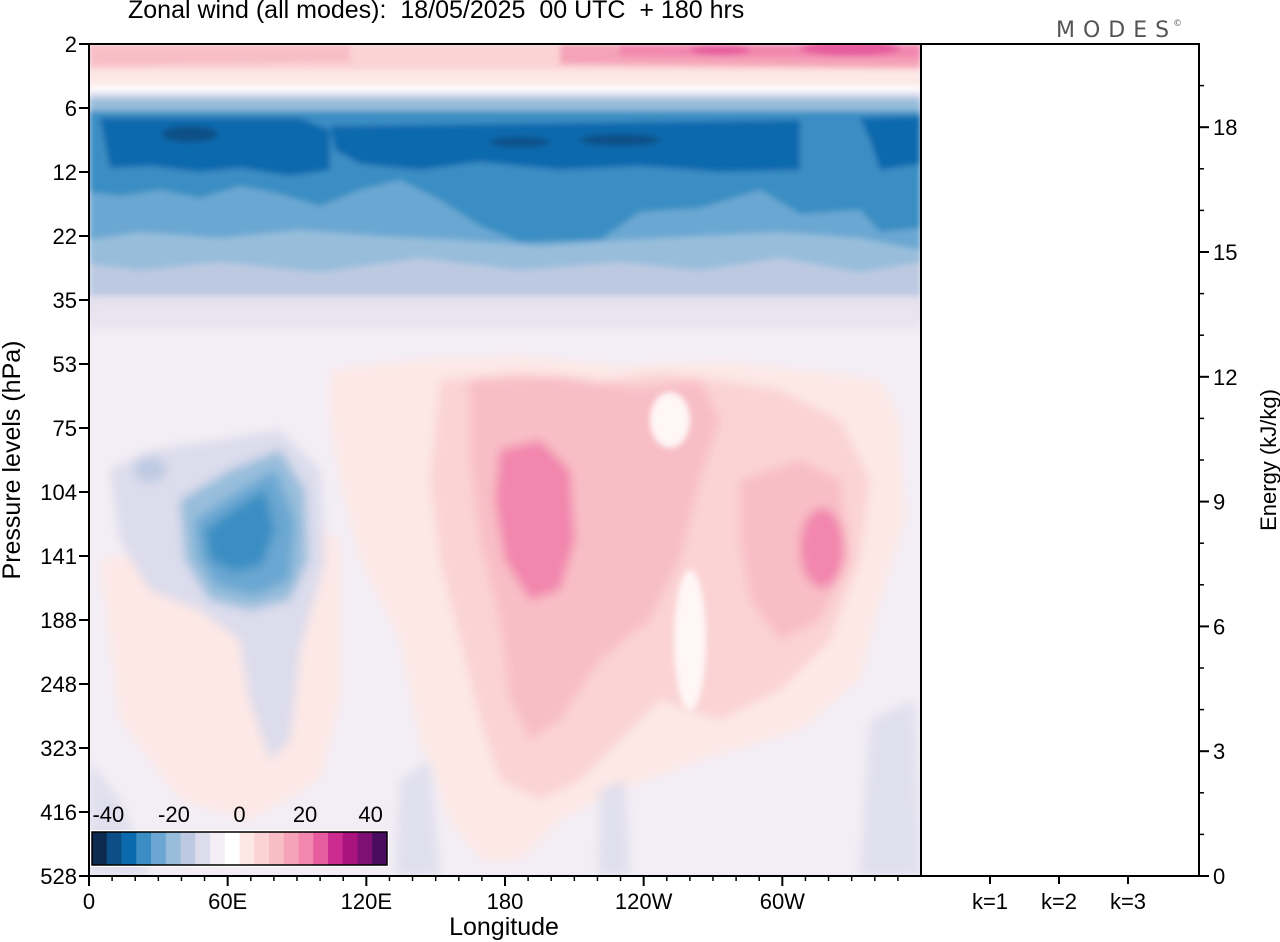 The image size is (1280, 942). Describe the element at coordinates (504, 927) in the screenshot. I see `x-axis-label: Longitude` at that location.